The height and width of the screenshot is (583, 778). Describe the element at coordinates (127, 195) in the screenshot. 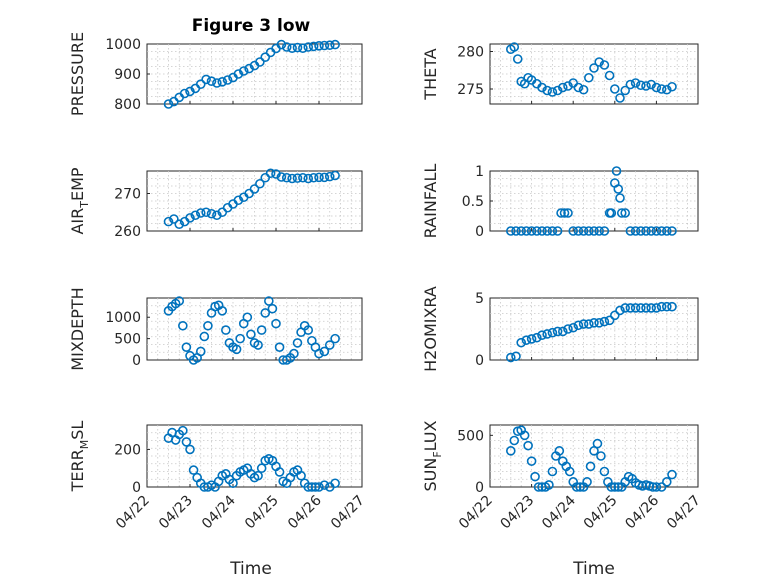

I see `y-tick-label: 270` at that location.